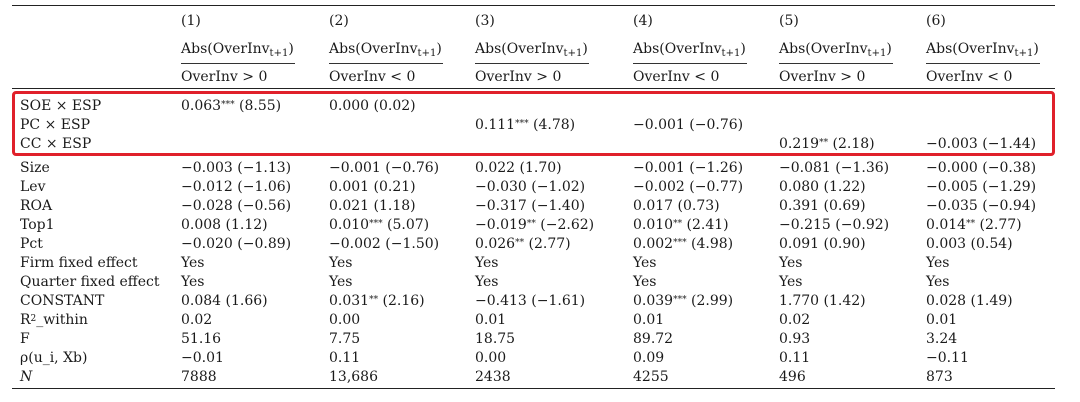  What do you see at coordinates (707, 225) in the screenshot?
I see `t-statistic: (2.41)` at bounding box center [707, 225].